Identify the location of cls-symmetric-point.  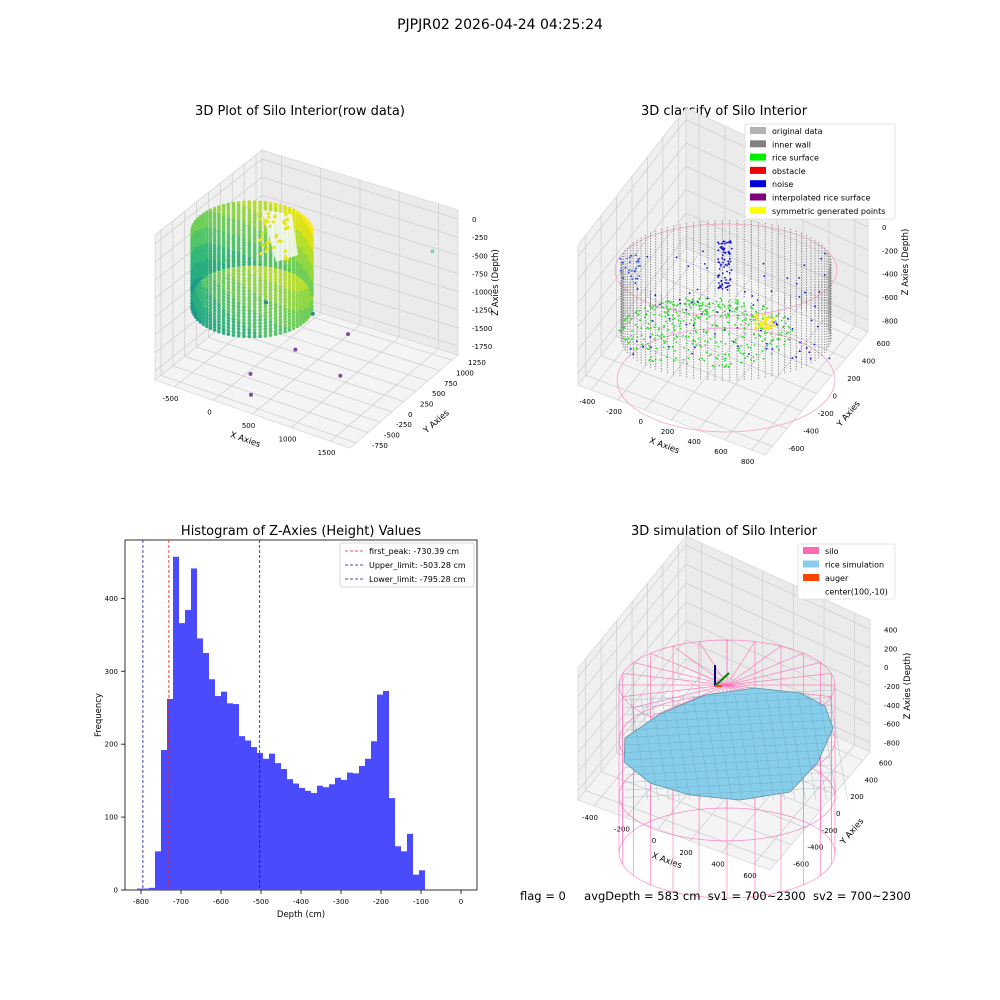
(765, 323).